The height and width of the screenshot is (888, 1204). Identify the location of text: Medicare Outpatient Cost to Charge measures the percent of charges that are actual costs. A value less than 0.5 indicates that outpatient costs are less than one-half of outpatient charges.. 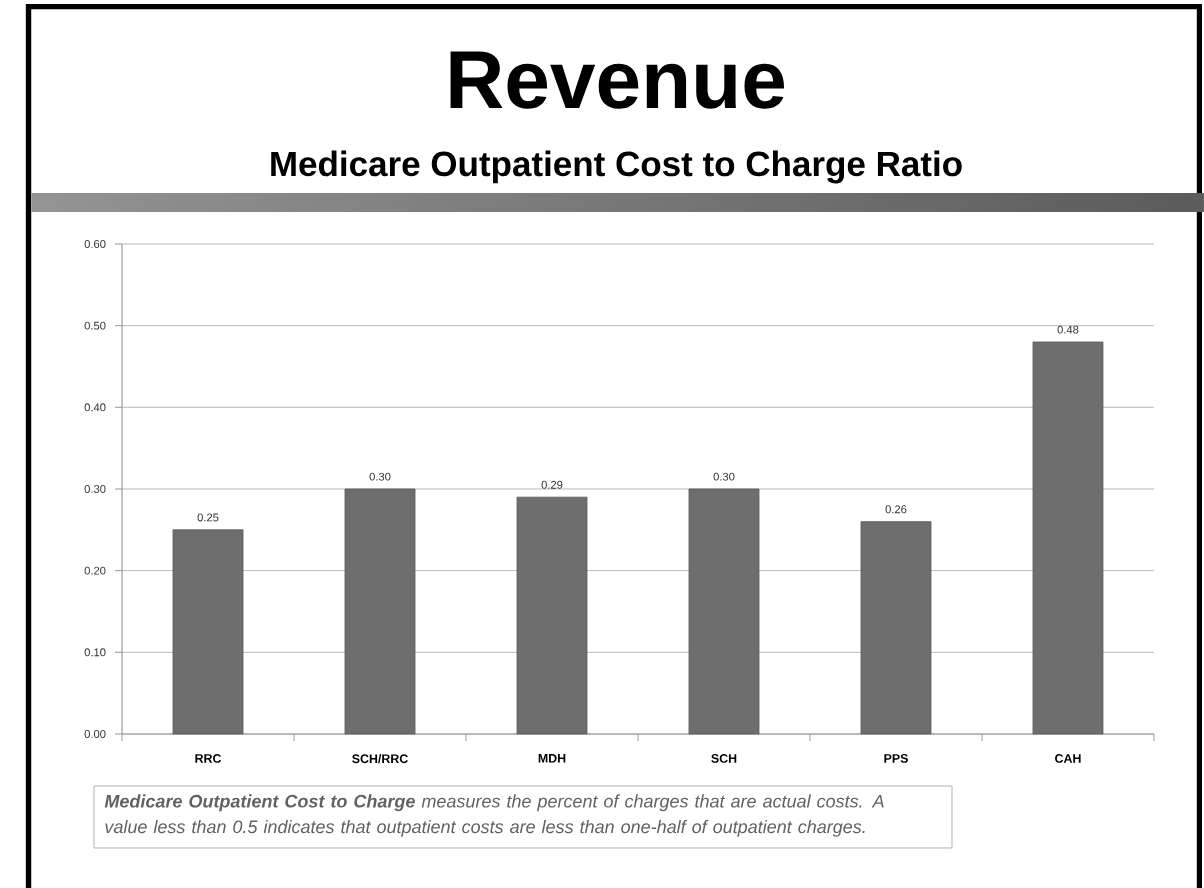
(494, 815).